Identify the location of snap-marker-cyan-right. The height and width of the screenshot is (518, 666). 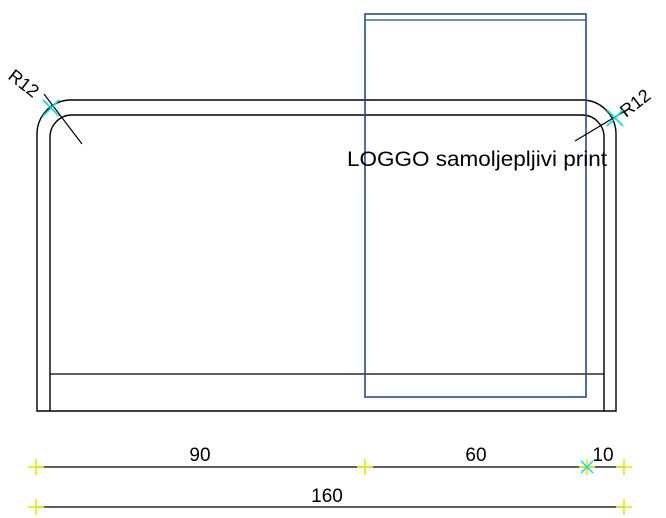
(615, 118).